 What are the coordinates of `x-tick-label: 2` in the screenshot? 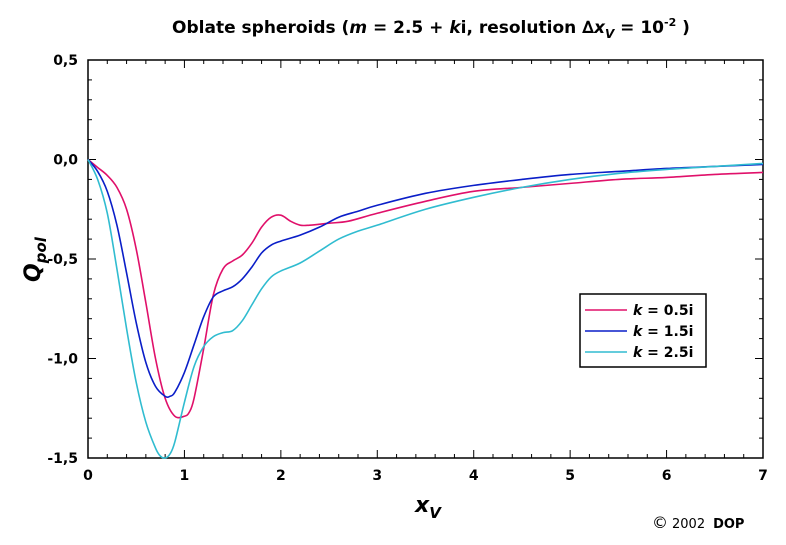 It's located at (281, 476).